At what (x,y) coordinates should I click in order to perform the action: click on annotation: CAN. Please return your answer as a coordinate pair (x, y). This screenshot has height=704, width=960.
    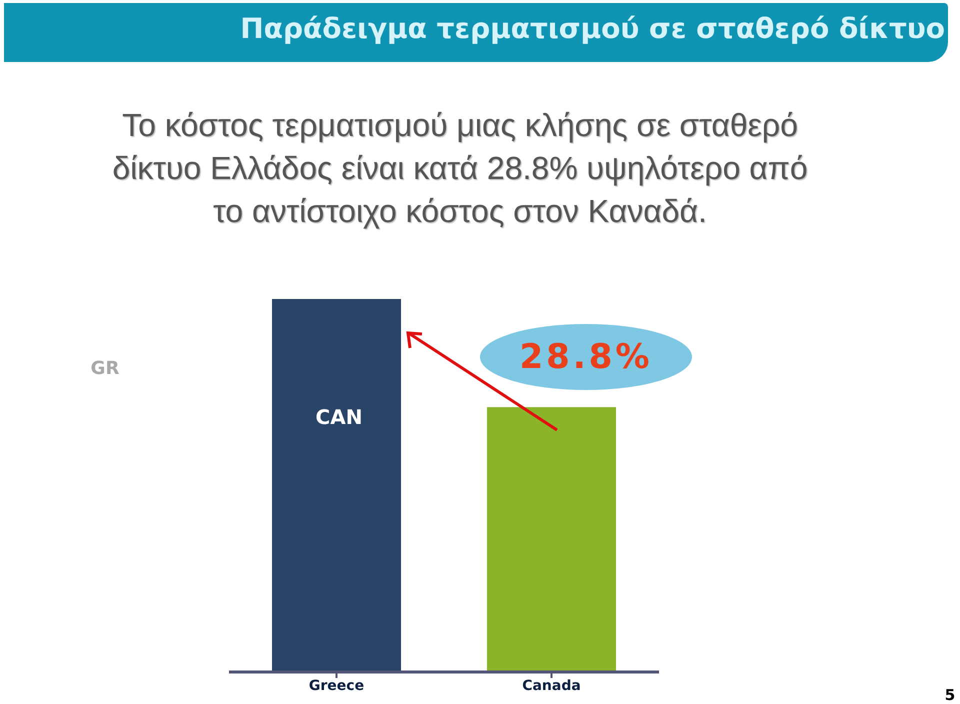
    Looking at the image, I should click on (339, 417).